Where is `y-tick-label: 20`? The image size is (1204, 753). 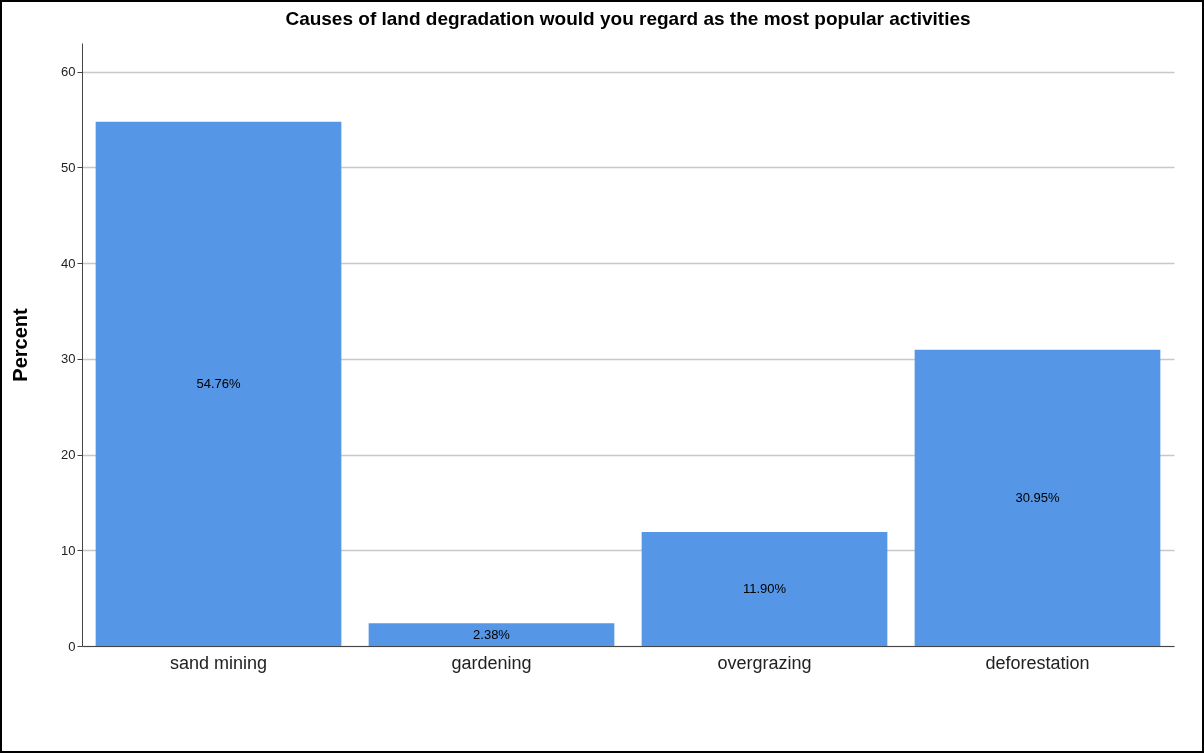 y-tick-label: 20 is located at coordinates (68, 455).